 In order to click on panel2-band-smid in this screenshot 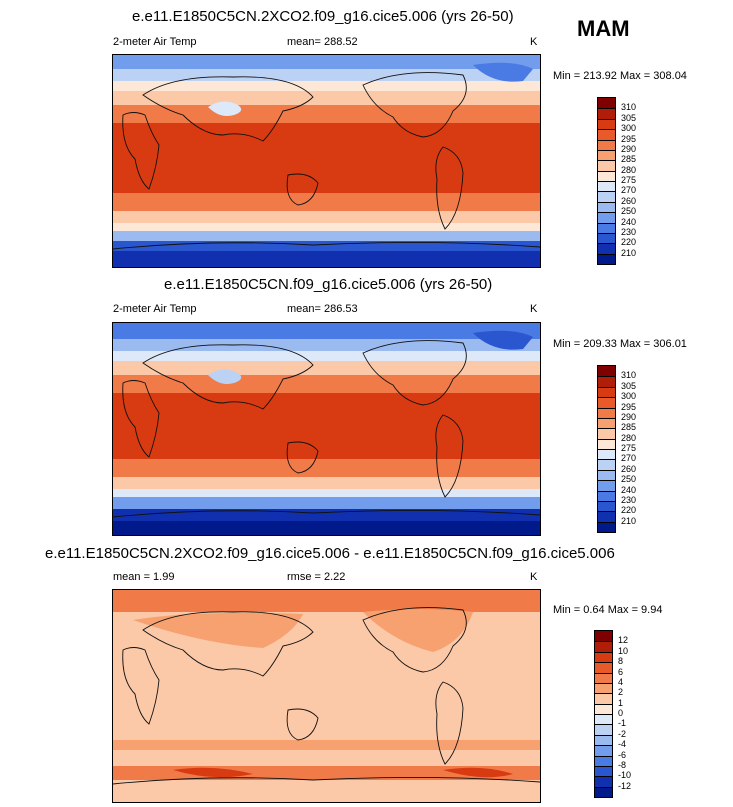, I will do `click(326, 493)`.